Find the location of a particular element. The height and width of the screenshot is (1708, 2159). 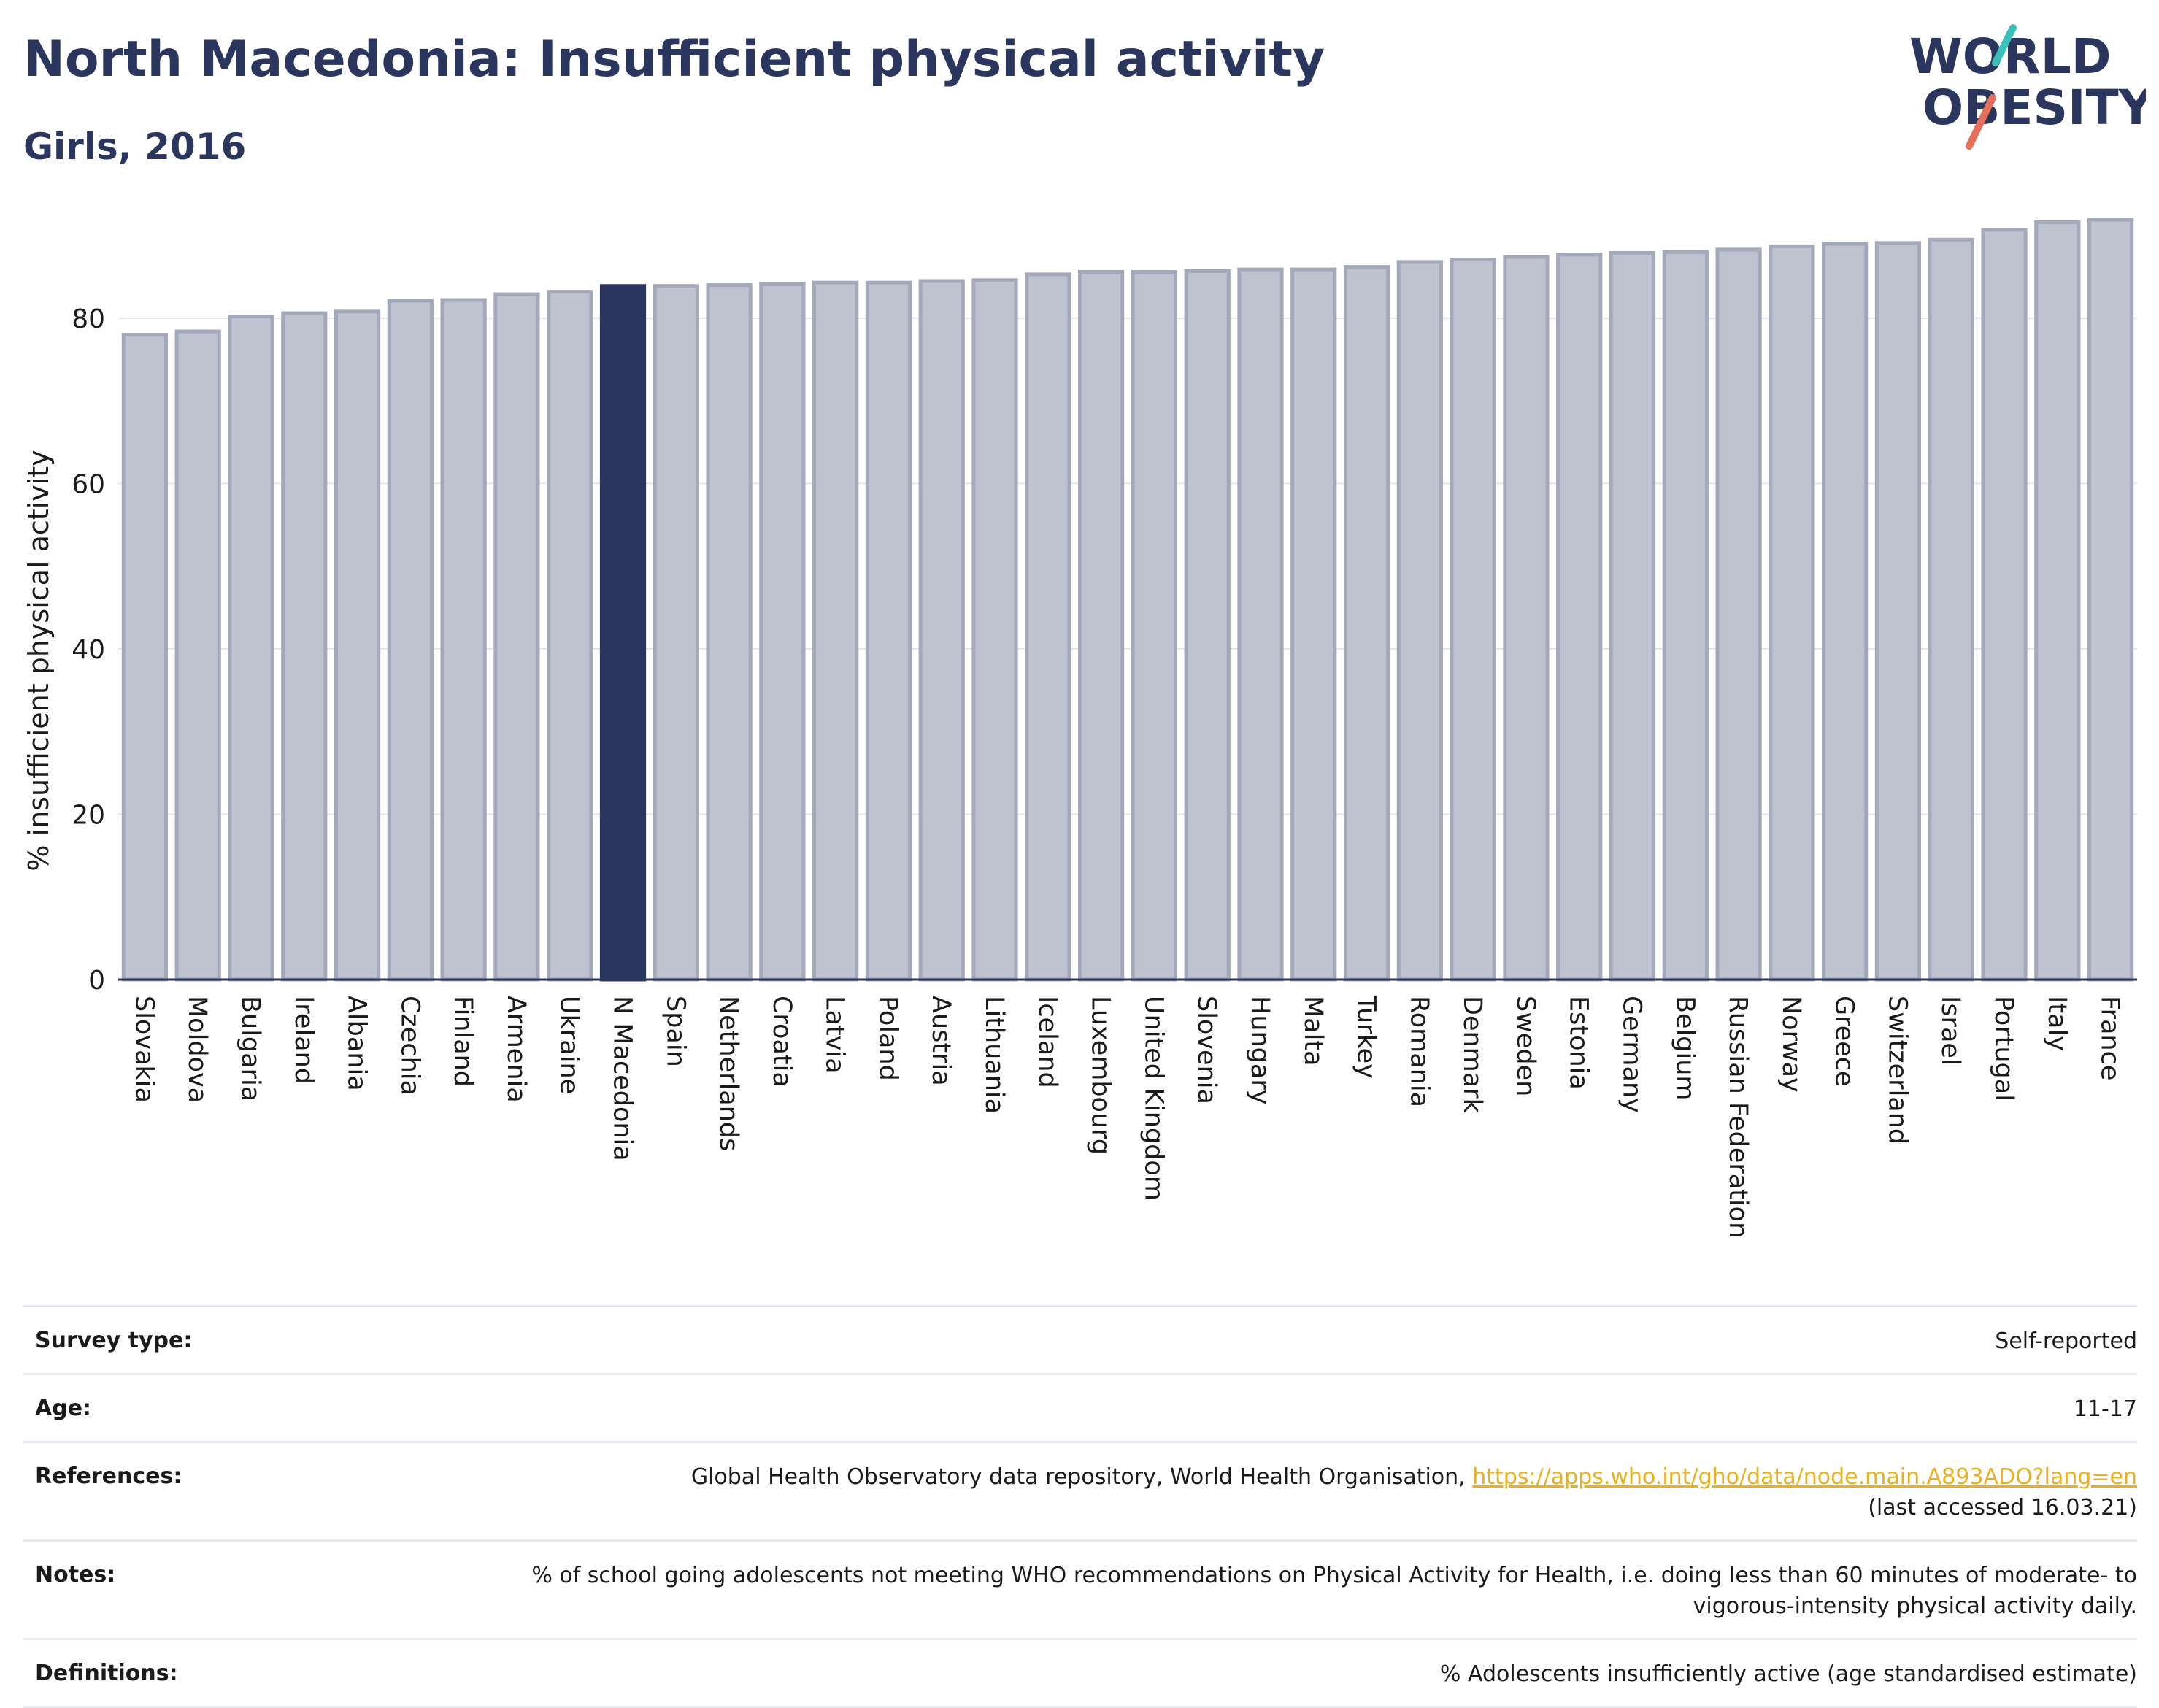

y-axis-ticks: 0 20 40 60 80 is located at coordinates (88, 650).